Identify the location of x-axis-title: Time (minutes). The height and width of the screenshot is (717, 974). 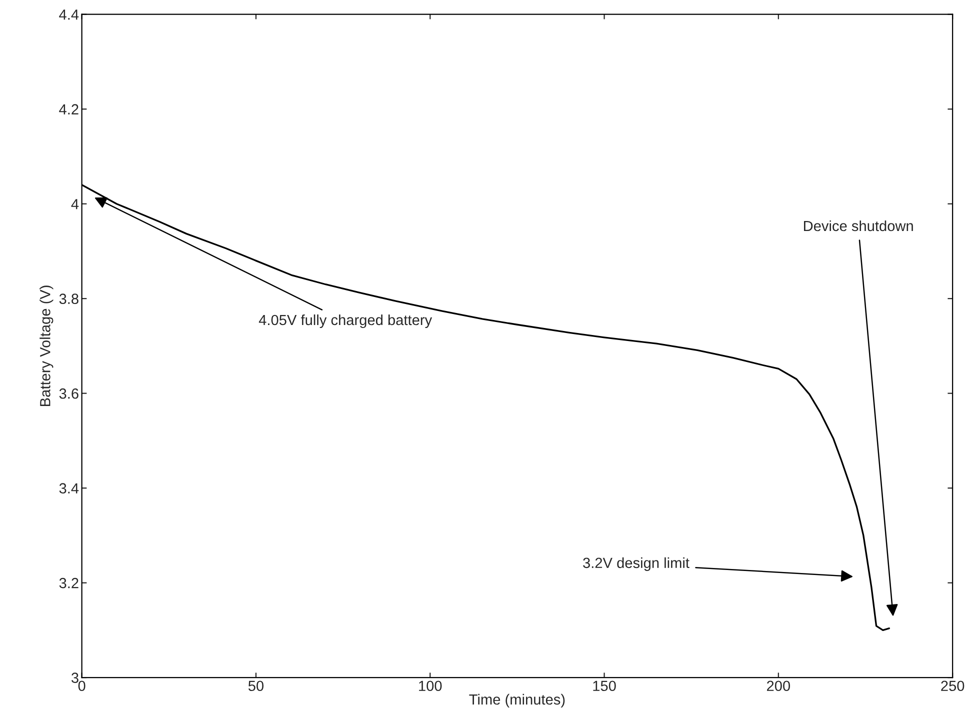
(517, 701).